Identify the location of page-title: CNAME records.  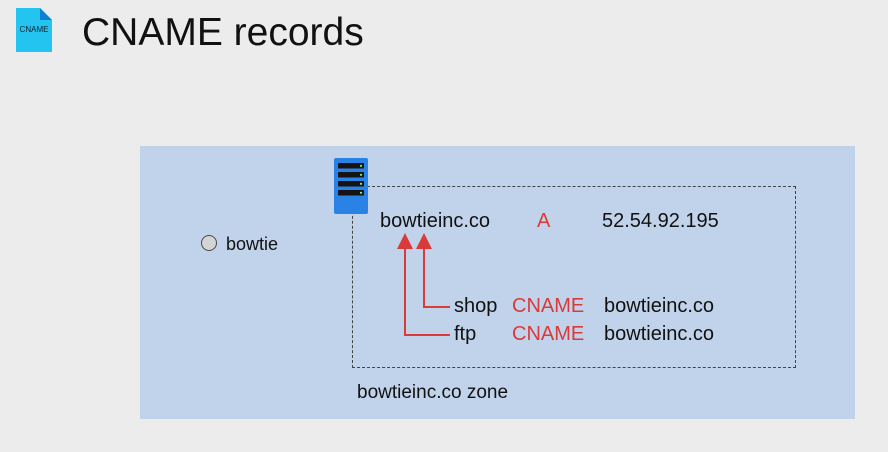
(223, 32).